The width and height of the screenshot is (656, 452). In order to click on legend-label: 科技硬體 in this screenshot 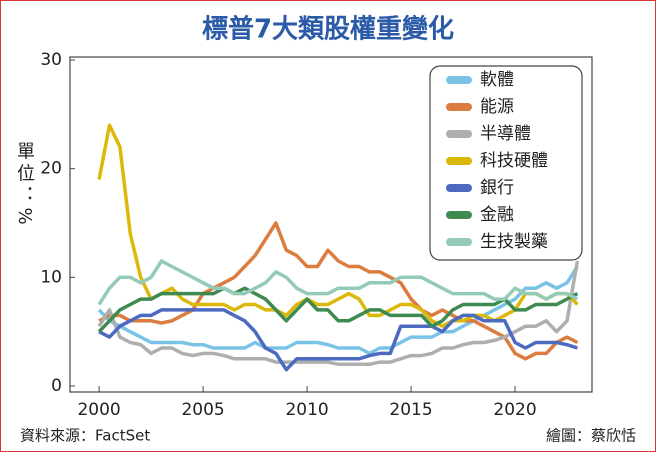, I will do `click(514, 161)`.